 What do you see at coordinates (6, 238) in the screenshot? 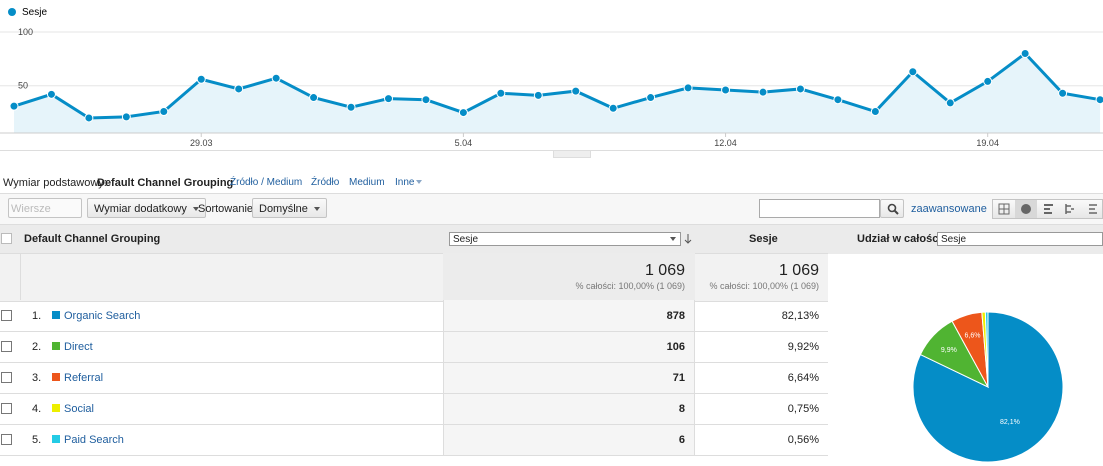
I see `select-all-checkbox` at bounding box center [6, 238].